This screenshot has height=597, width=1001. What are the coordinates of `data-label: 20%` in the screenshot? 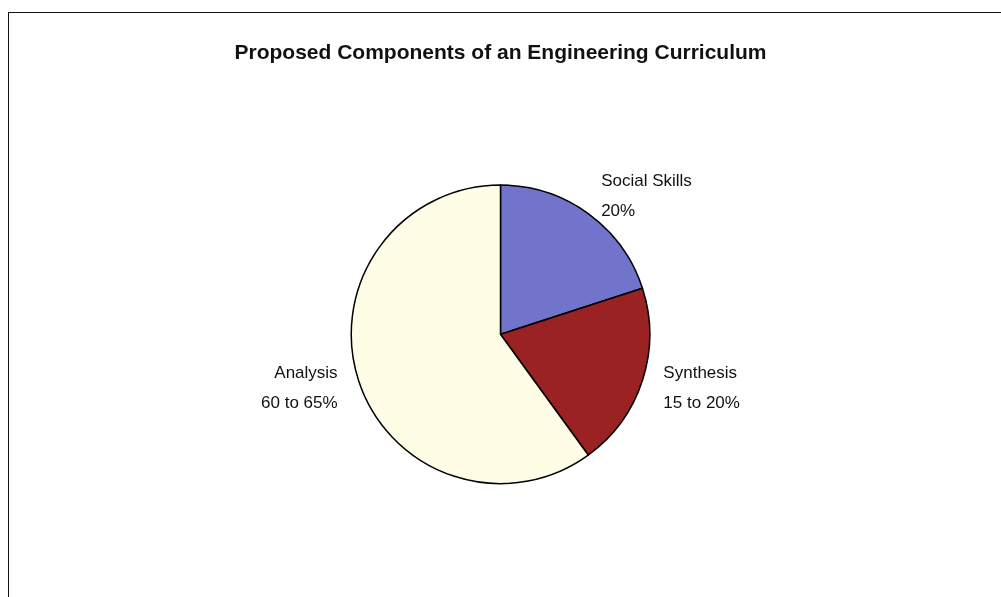 It's located at (618, 211).